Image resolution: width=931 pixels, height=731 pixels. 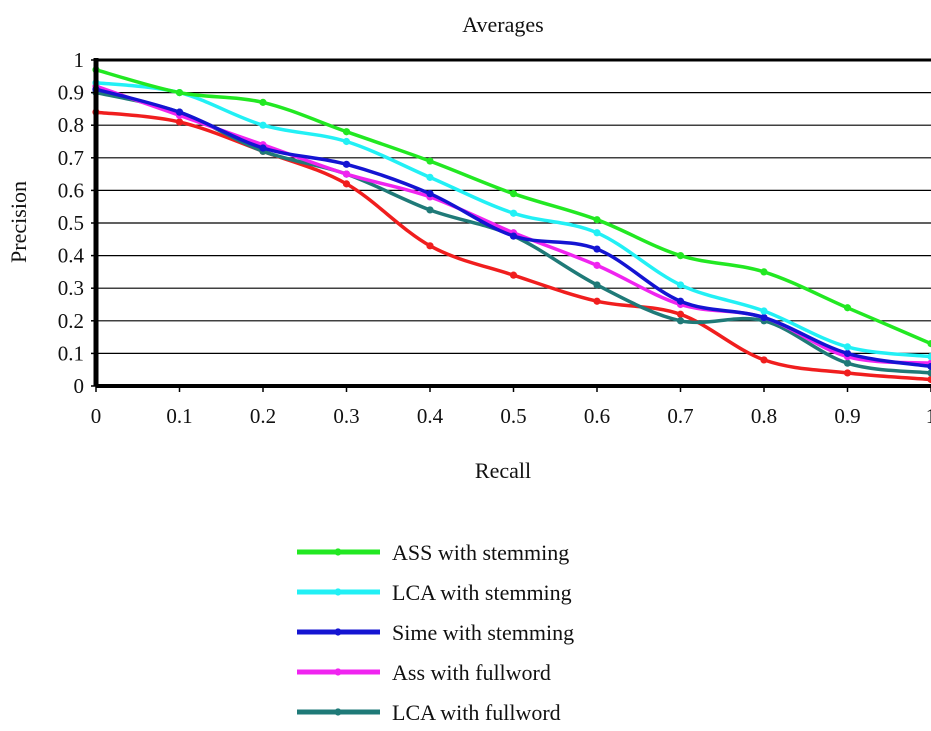 What do you see at coordinates (179, 416) in the screenshot?
I see `x-tick-label-1: 0.1` at bounding box center [179, 416].